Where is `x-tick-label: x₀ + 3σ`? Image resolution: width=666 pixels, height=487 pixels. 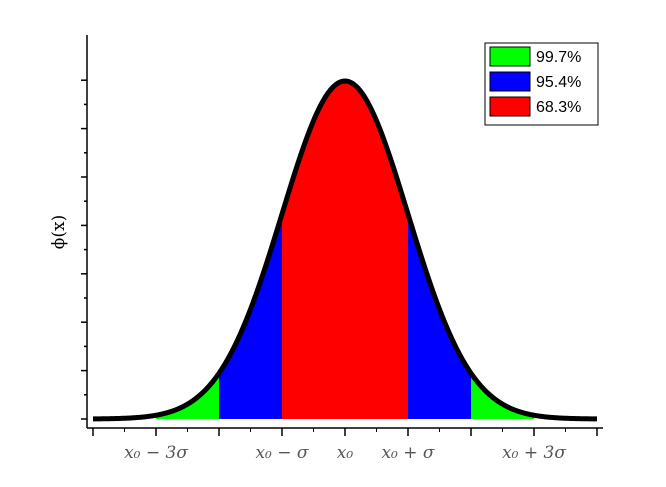
x-tick-label: x₀ + 3σ is located at coordinates (534, 453).